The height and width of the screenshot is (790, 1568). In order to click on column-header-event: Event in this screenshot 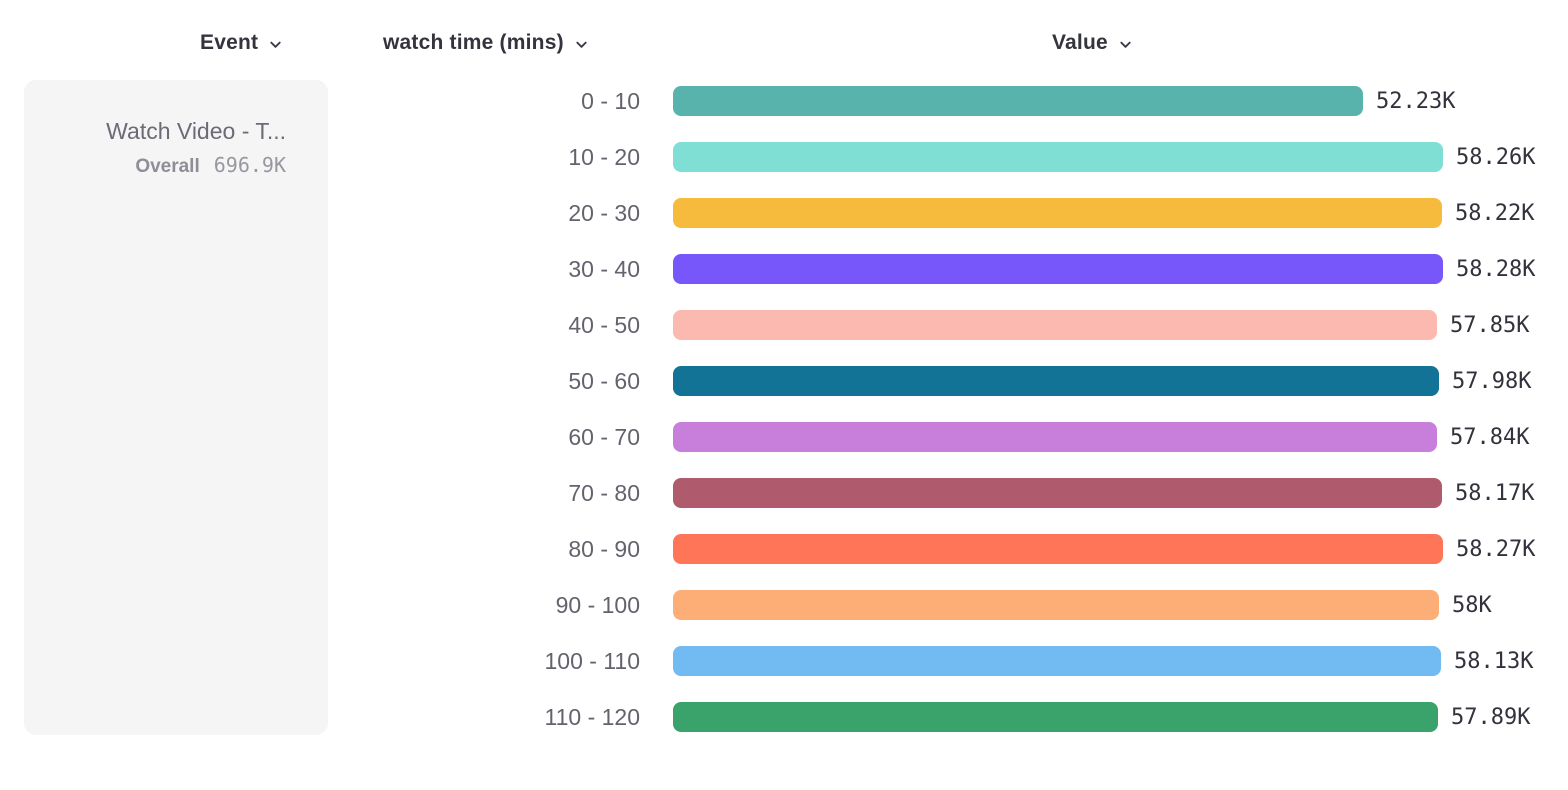, I will do `click(241, 43)`.